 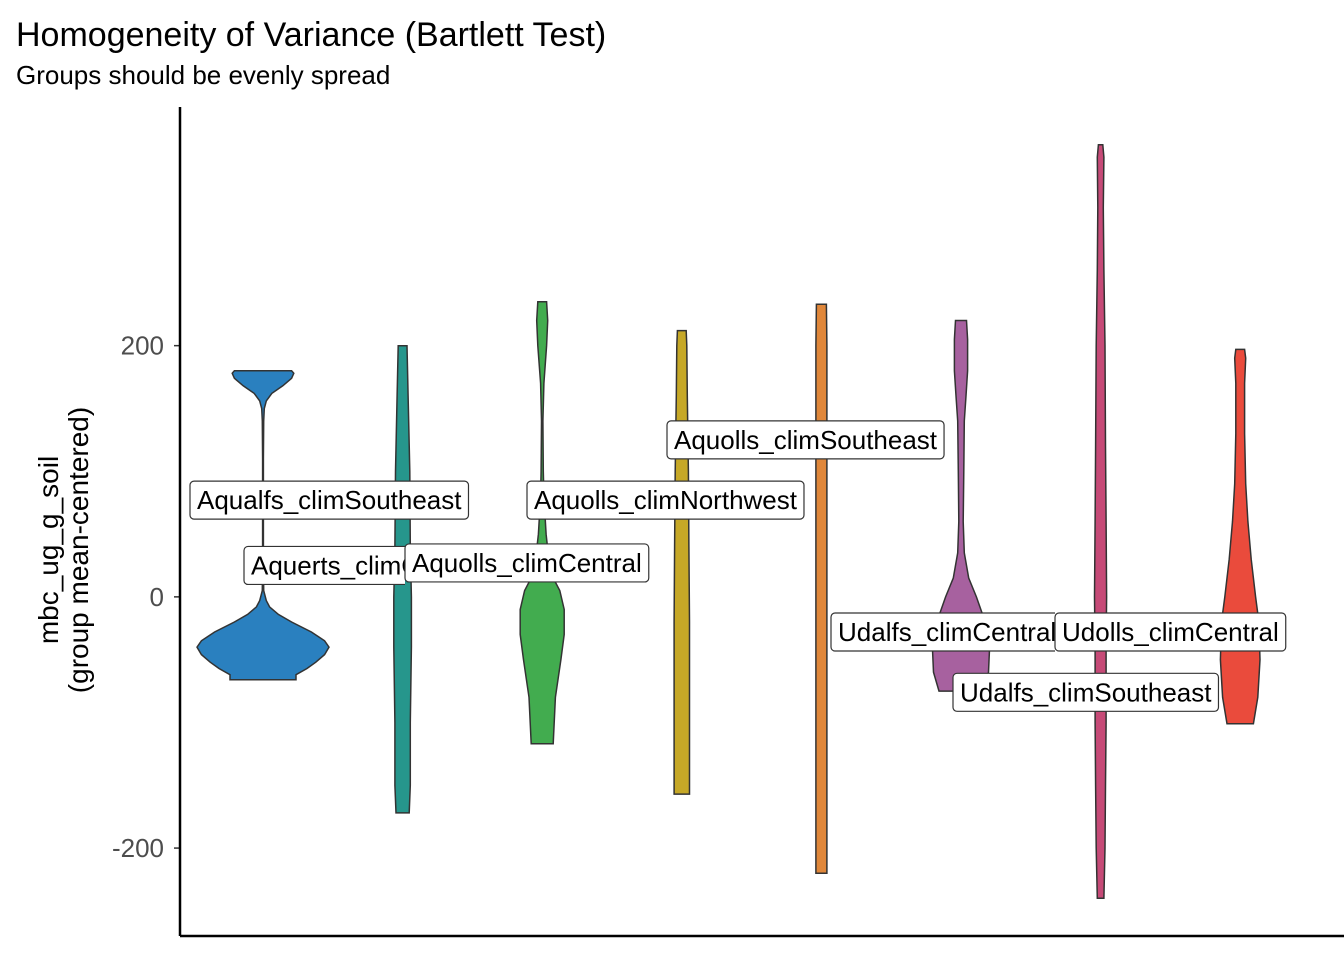 What do you see at coordinates (1240, 536) in the screenshot?
I see `violin-Udolls_climCentral` at bounding box center [1240, 536].